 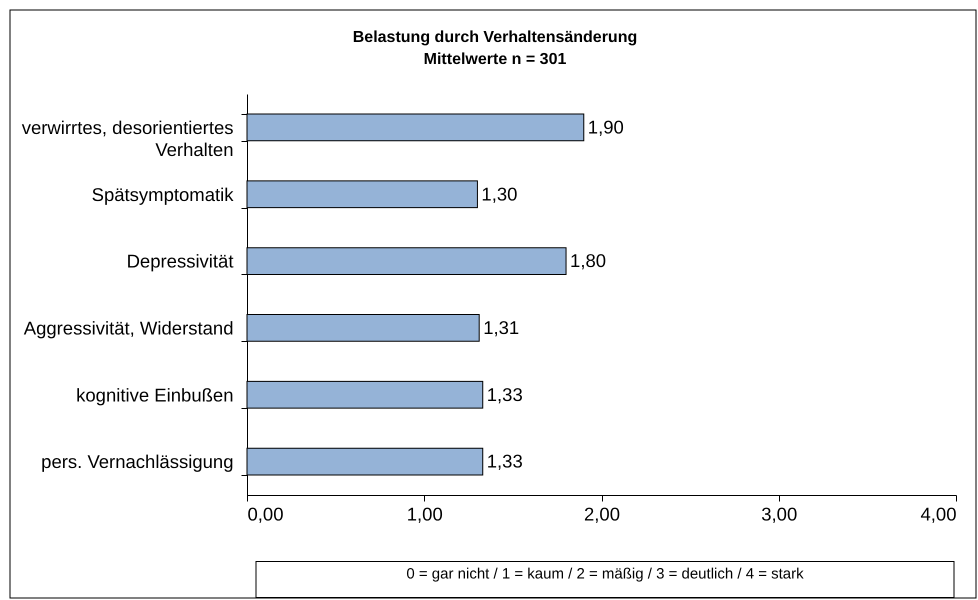 What do you see at coordinates (128, 138) in the screenshot?
I see `y-tick-label: verwirrtes, desorientiertes Verhalten` at bounding box center [128, 138].